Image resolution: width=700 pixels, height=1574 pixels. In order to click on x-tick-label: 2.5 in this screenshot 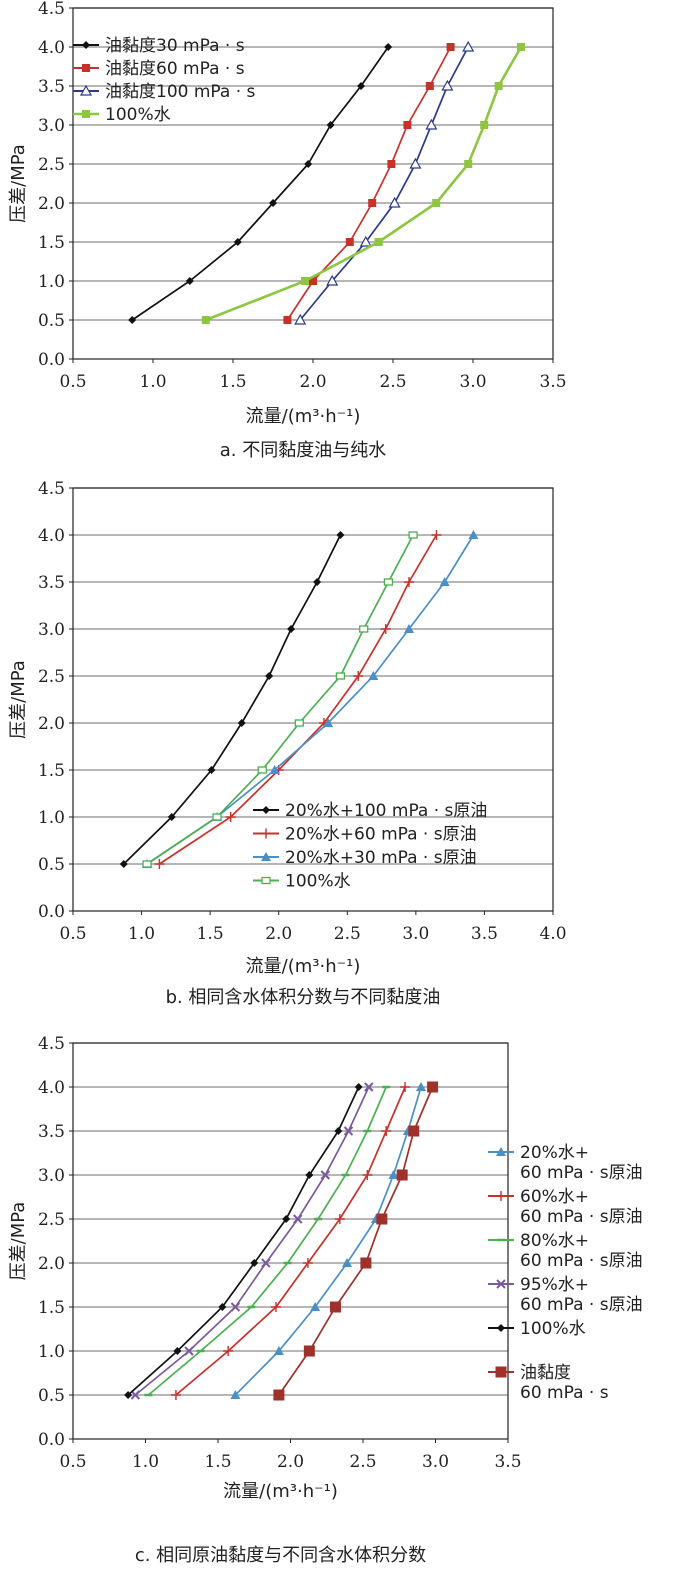, I will do `click(362, 1462)`.